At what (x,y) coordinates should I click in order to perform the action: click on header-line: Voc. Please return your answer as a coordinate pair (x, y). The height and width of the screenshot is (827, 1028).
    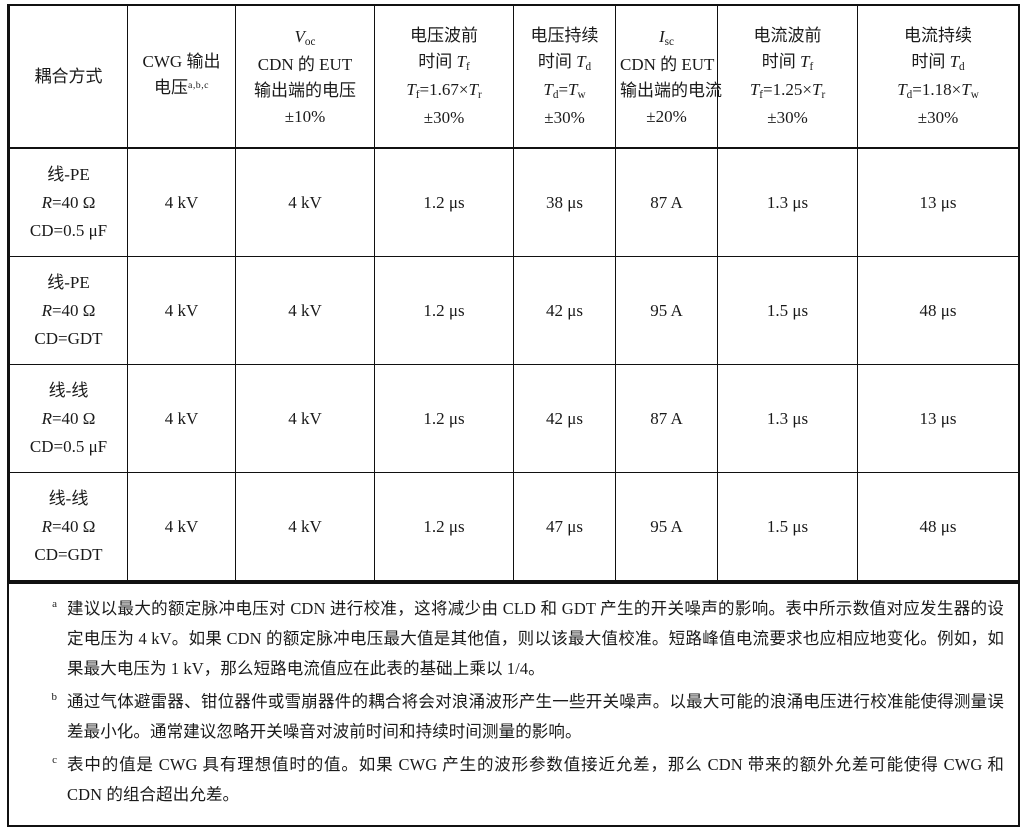
    Looking at the image, I should click on (305, 37).